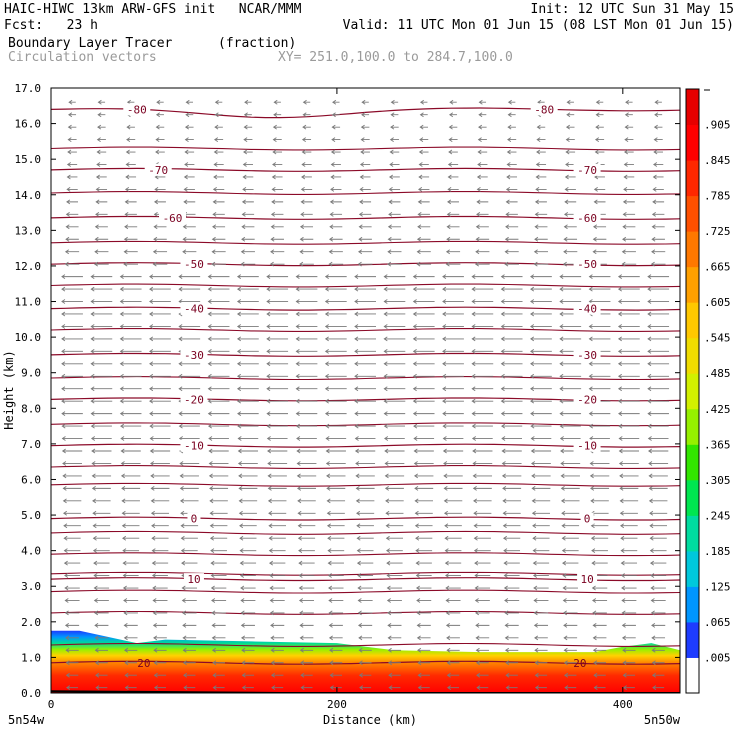 Image resolution: width=740 pixels, height=740 pixels. What do you see at coordinates (90, 43) in the screenshot?
I see `field-name: Boundary Layer Tracer` at bounding box center [90, 43].